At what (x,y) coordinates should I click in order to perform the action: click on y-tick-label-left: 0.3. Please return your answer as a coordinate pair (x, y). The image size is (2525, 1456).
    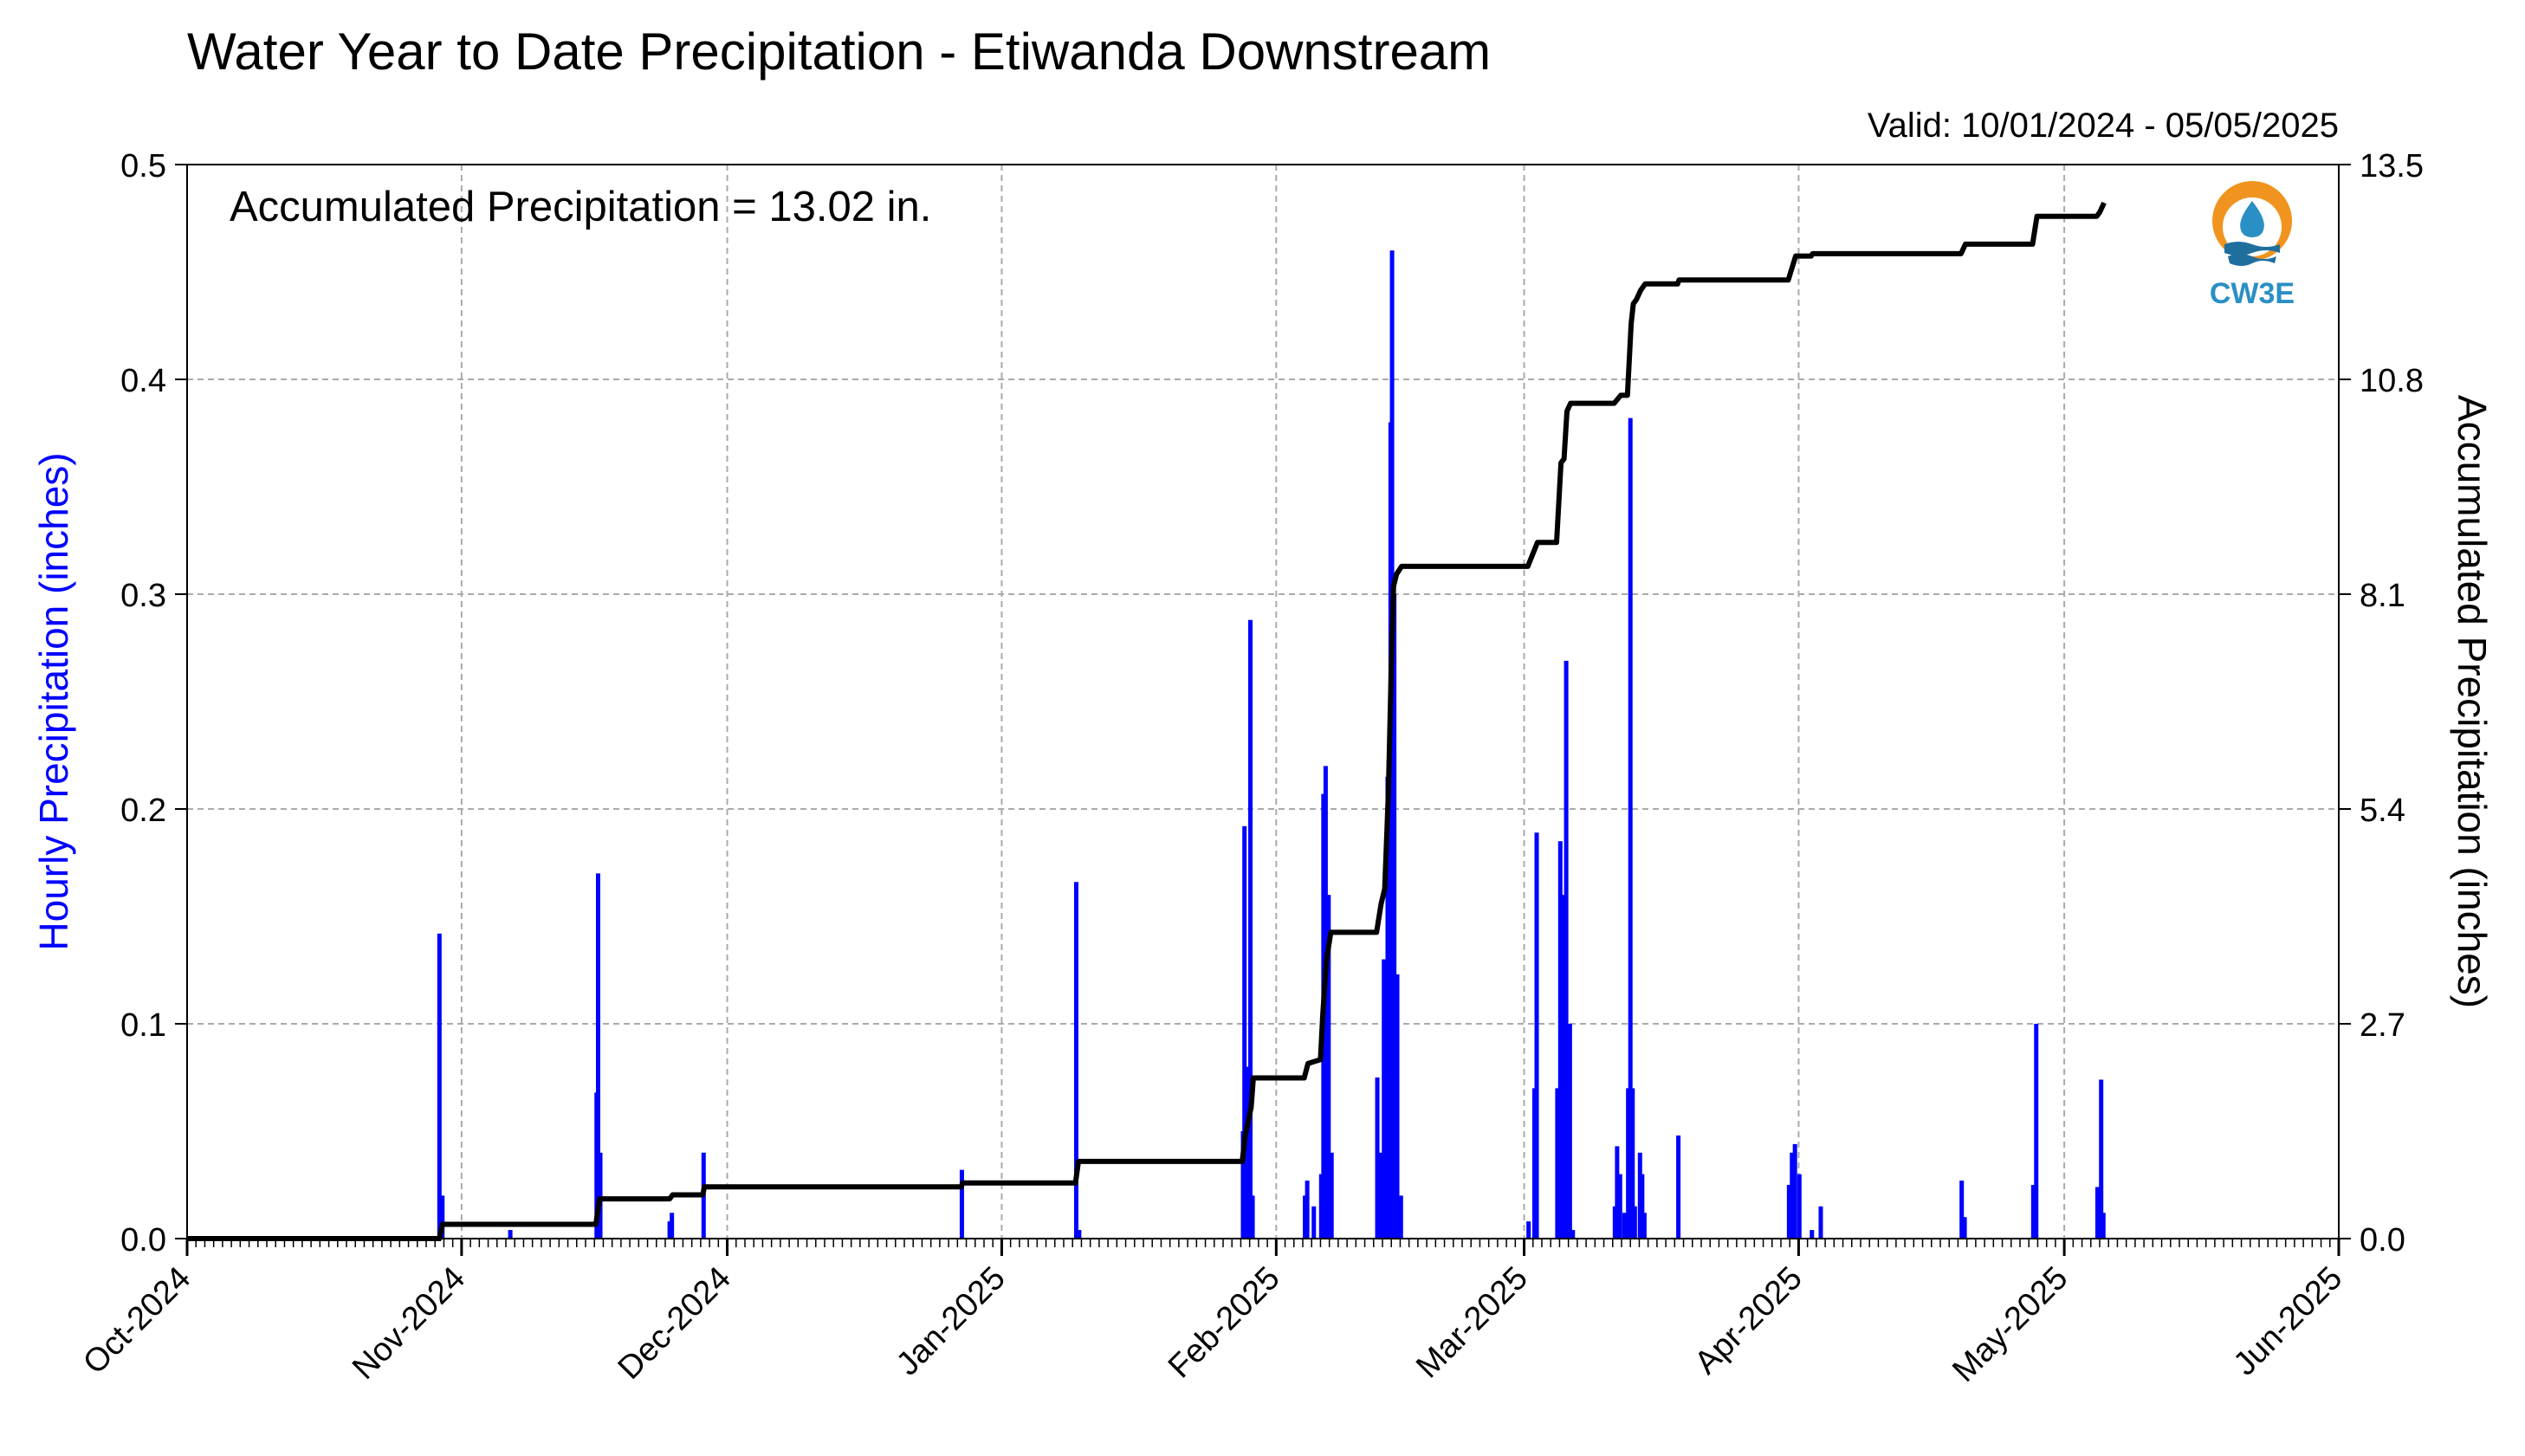
    Looking at the image, I should click on (143, 596).